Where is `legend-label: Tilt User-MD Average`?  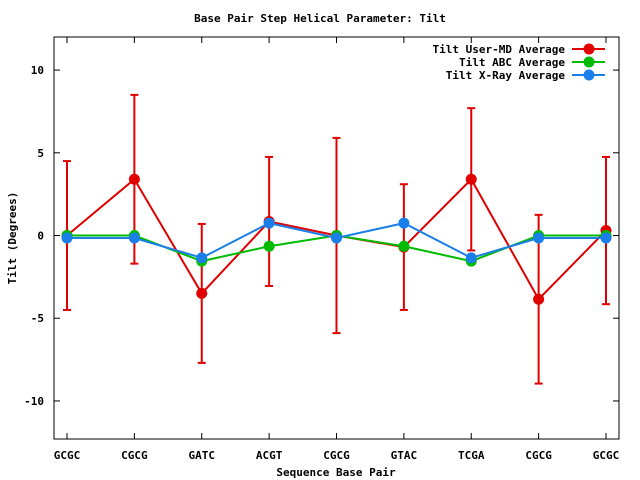 legend-label: Tilt User-MD Average is located at coordinates (499, 49).